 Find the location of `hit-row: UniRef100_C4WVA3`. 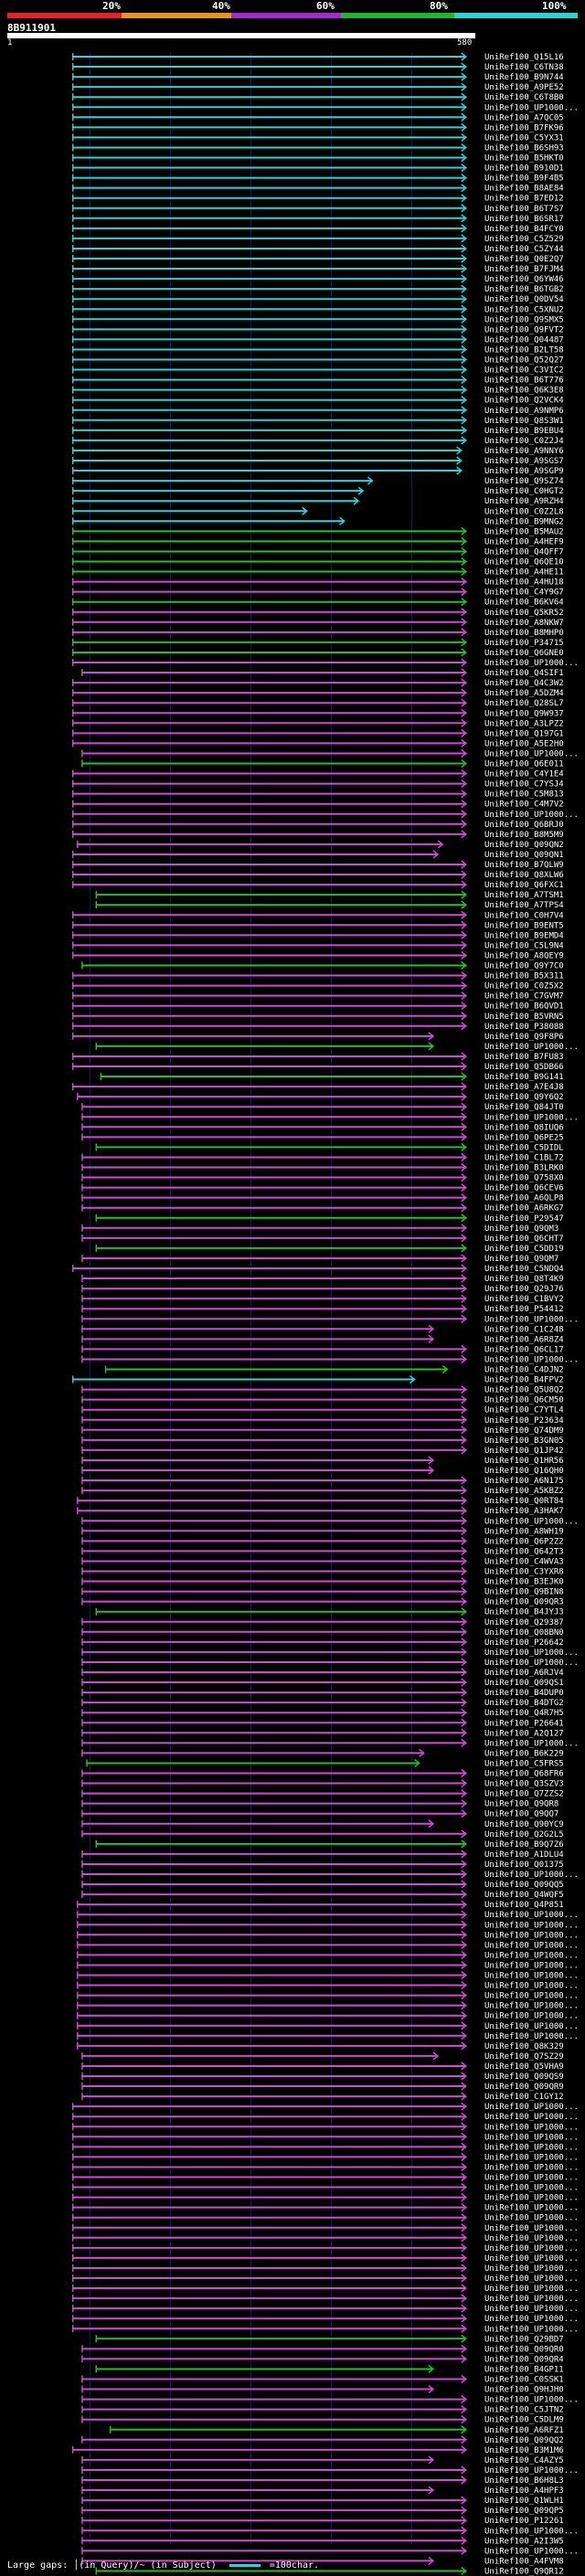

hit-row: UniRef100_C4WVA3 is located at coordinates (323, 1561).